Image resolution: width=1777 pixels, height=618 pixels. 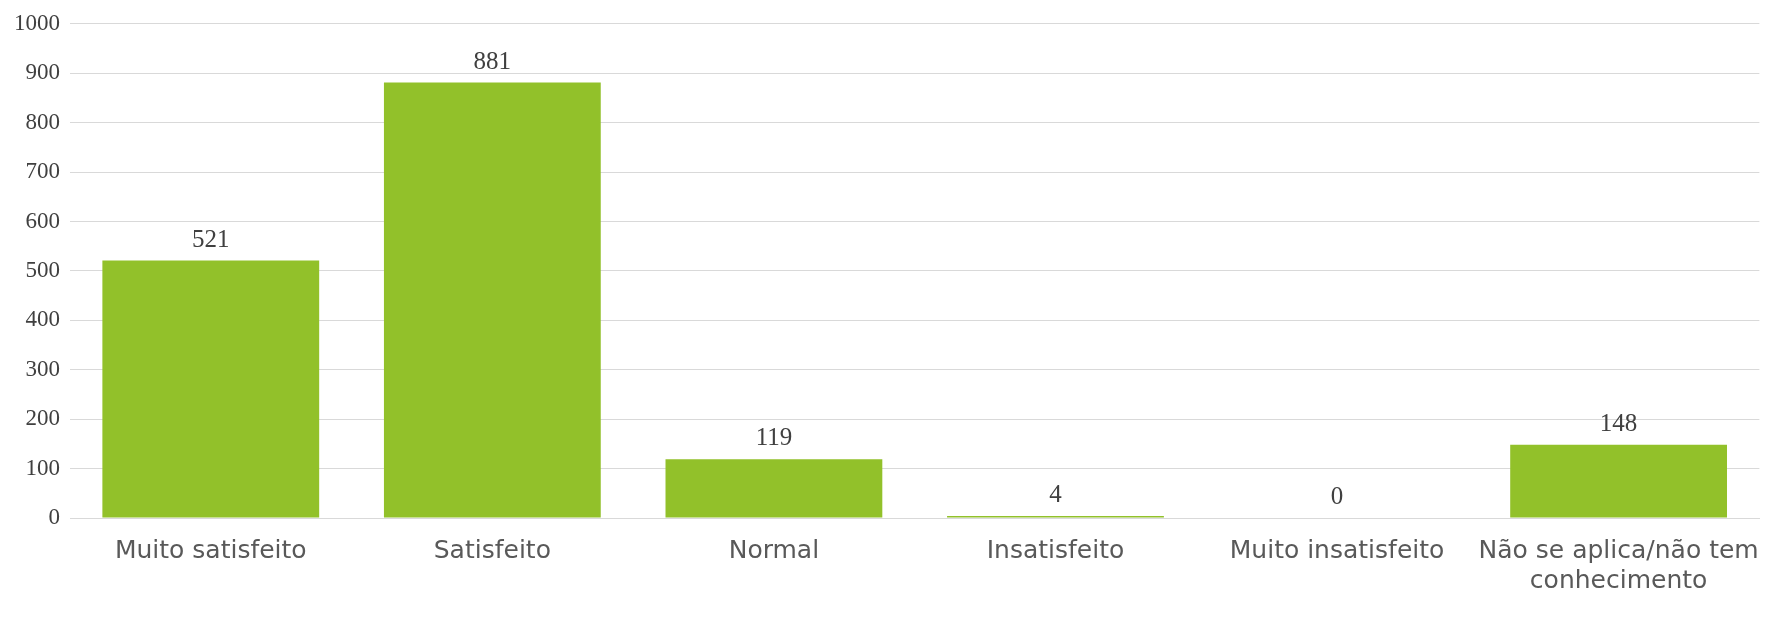 What do you see at coordinates (42, 467) in the screenshot?
I see `y-tick-label: 100` at bounding box center [42, 467].